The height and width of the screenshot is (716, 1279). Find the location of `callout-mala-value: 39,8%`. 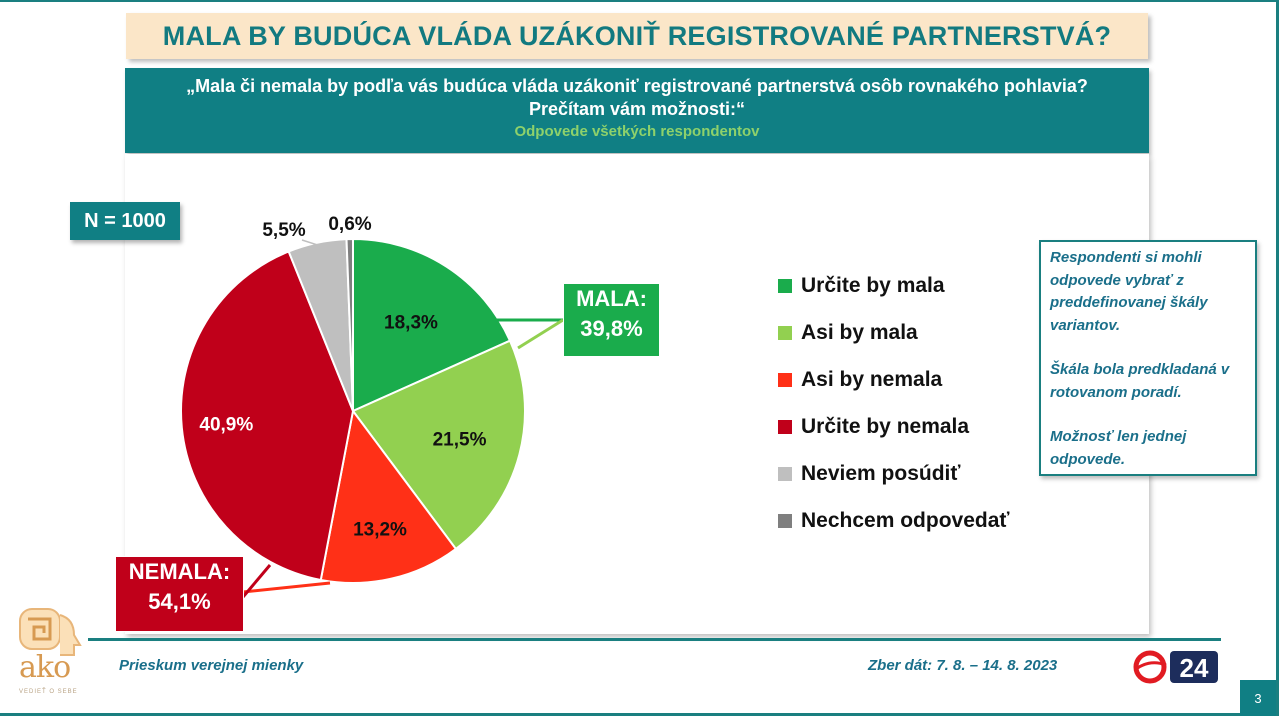

callout-mala-value: 39,8% is located at coordinates (611, 328).